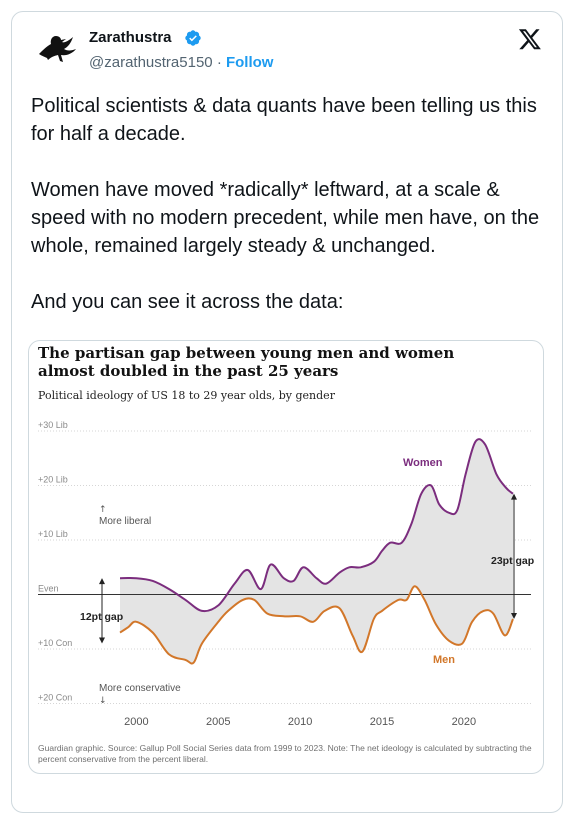  I want to click on more-conservative-label: More conservative, so click(140, 688).